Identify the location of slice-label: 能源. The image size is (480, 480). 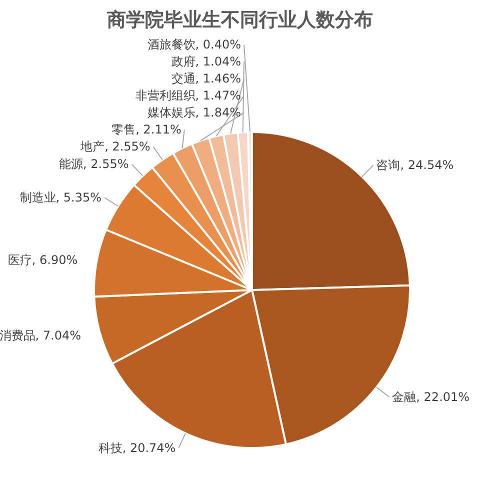
(70, 164).